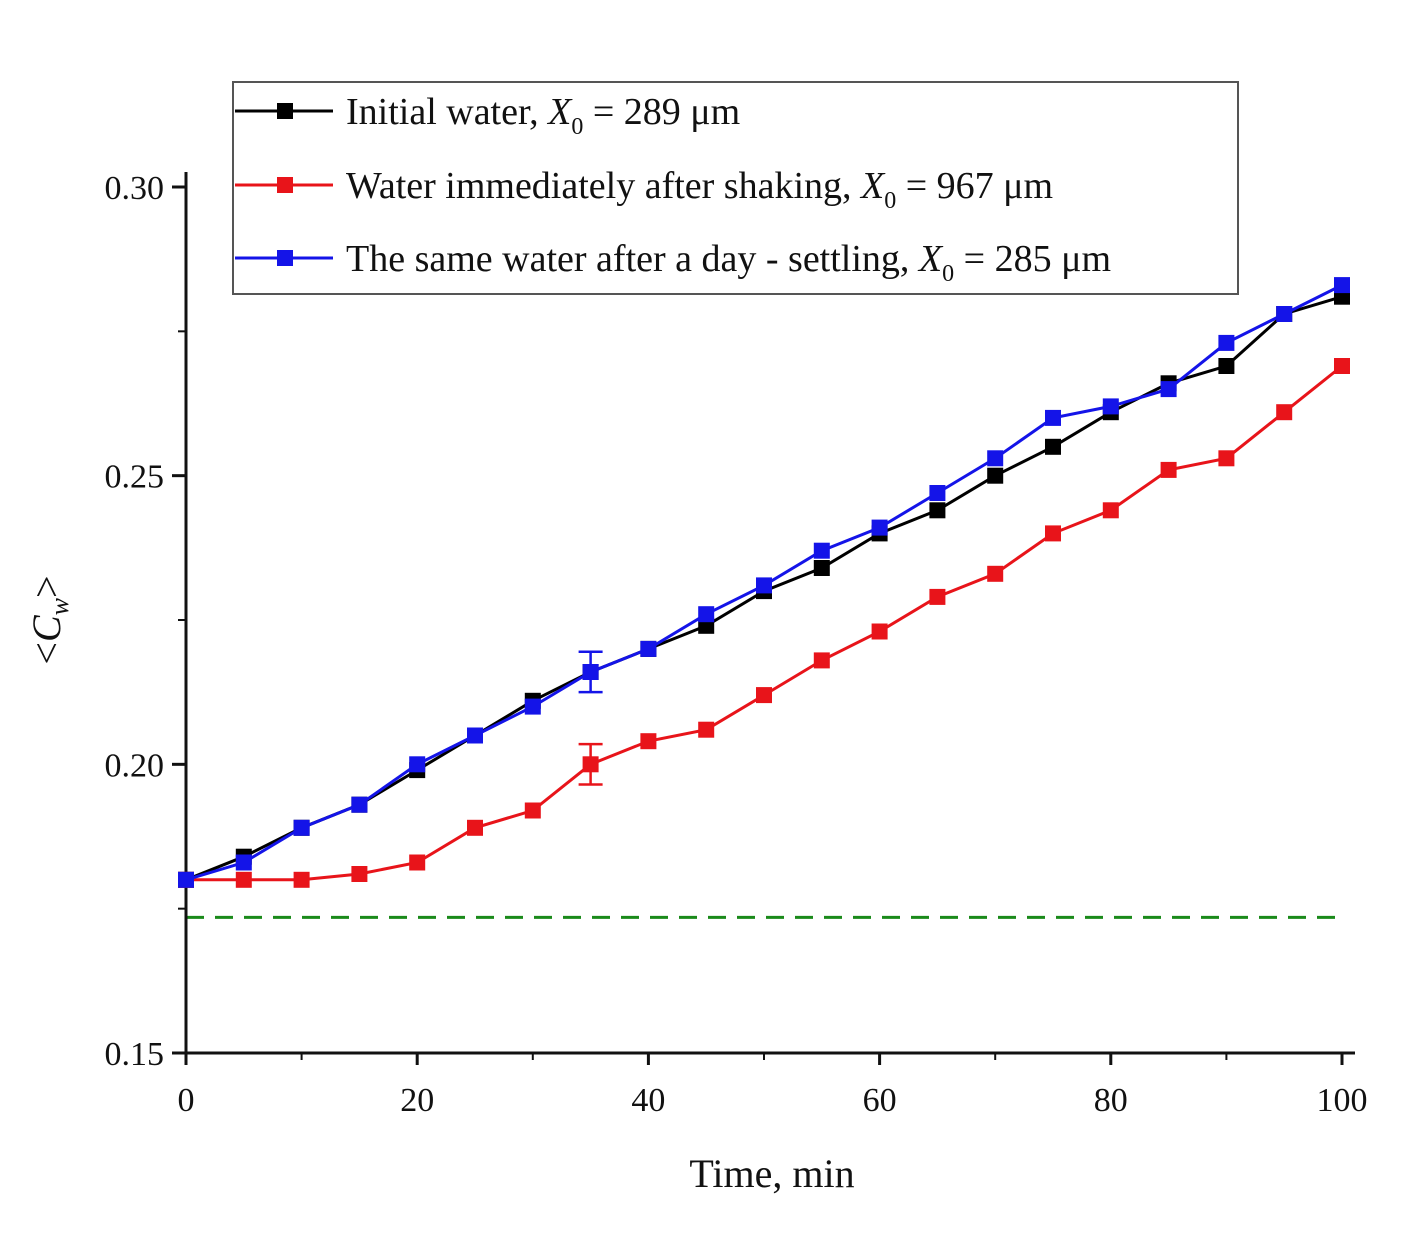 The width and height of the screenshot is (1413, 1236). Describe the element at coordinates (46, 628) in the screenshot. I see `y-axis-title-variable: C` at that location.